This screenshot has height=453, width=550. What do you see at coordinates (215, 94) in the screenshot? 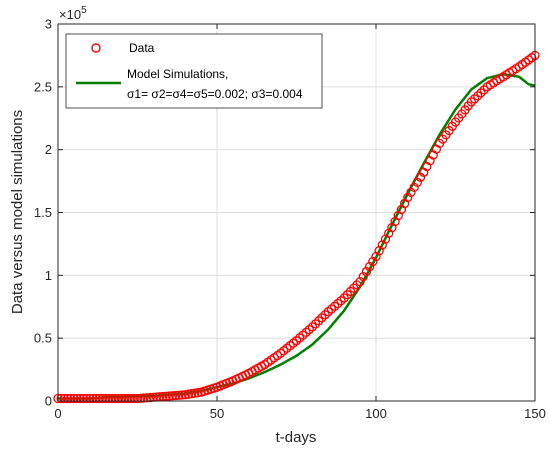
I see `legend-model-params: σ1= σ2=σ4=σ5=0.002; σ3=0.004` at bounding box center [215, 94].